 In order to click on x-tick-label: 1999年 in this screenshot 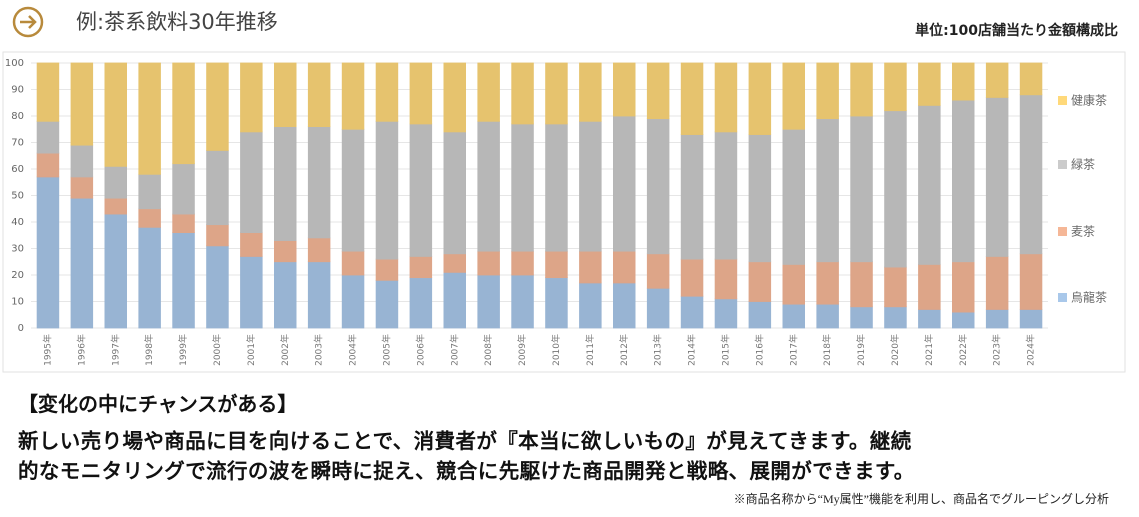, I will do `click(183, 350)`.